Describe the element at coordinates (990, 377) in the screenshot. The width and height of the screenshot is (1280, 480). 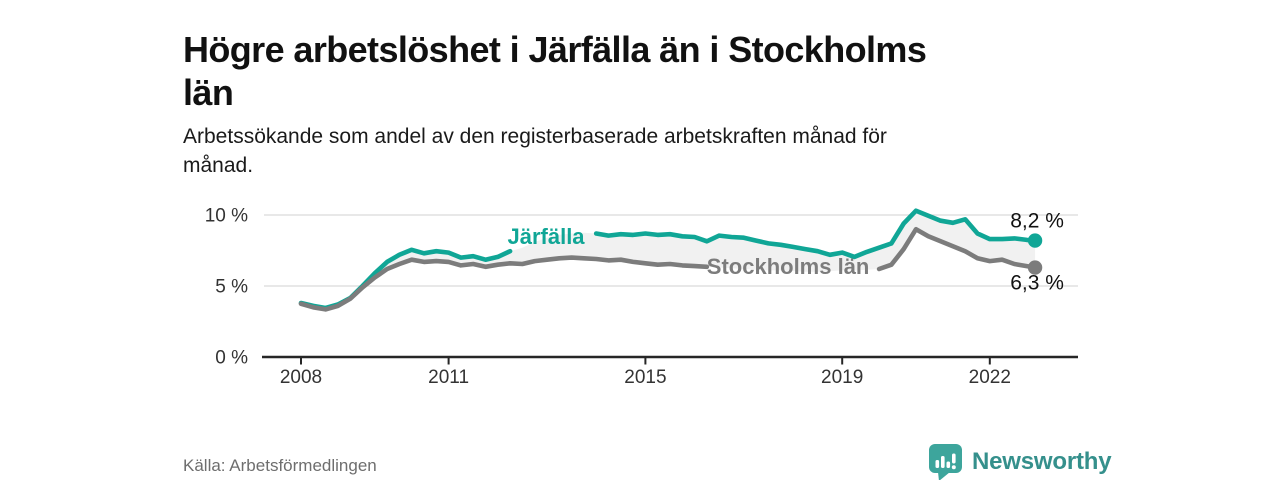
I see `x-tick-label-2022: 2022` at that location.